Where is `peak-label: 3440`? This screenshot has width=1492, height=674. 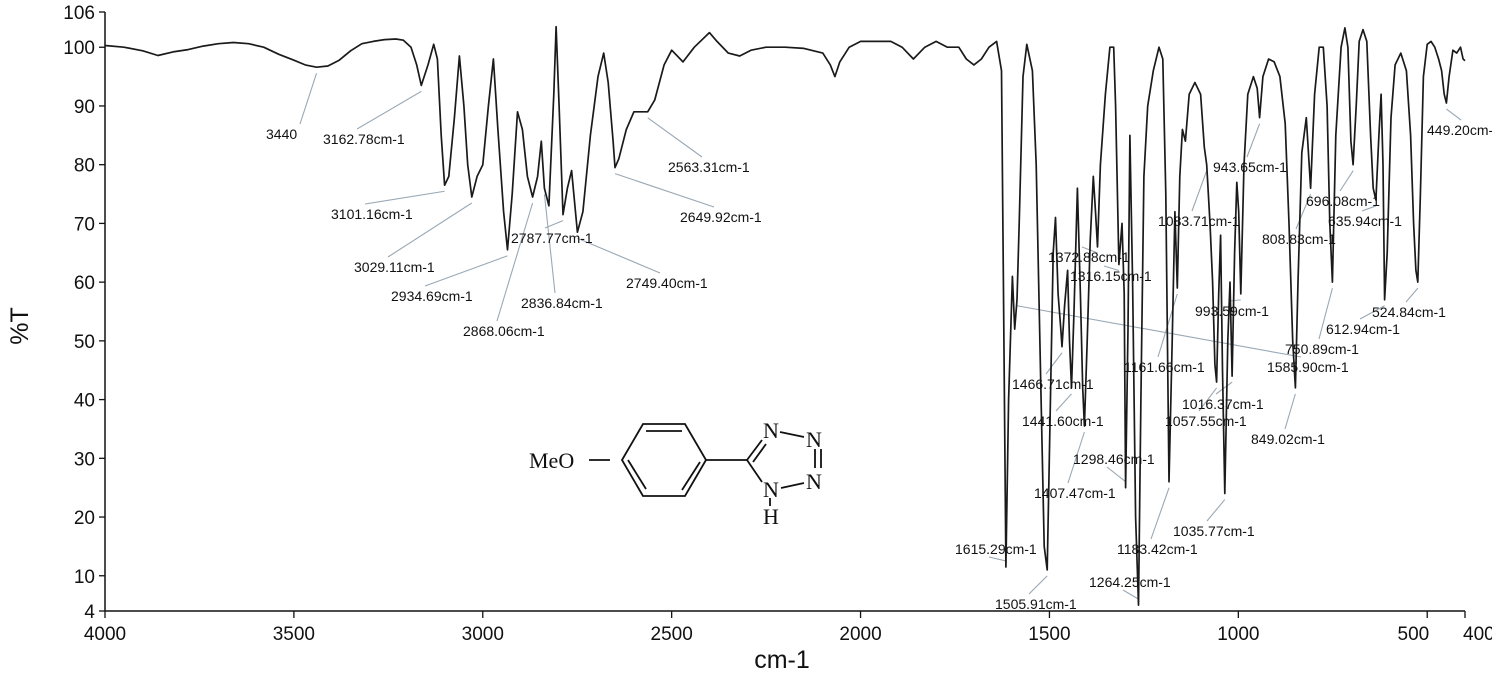 peak-label: 3440 is located at coordinates (281, 134).